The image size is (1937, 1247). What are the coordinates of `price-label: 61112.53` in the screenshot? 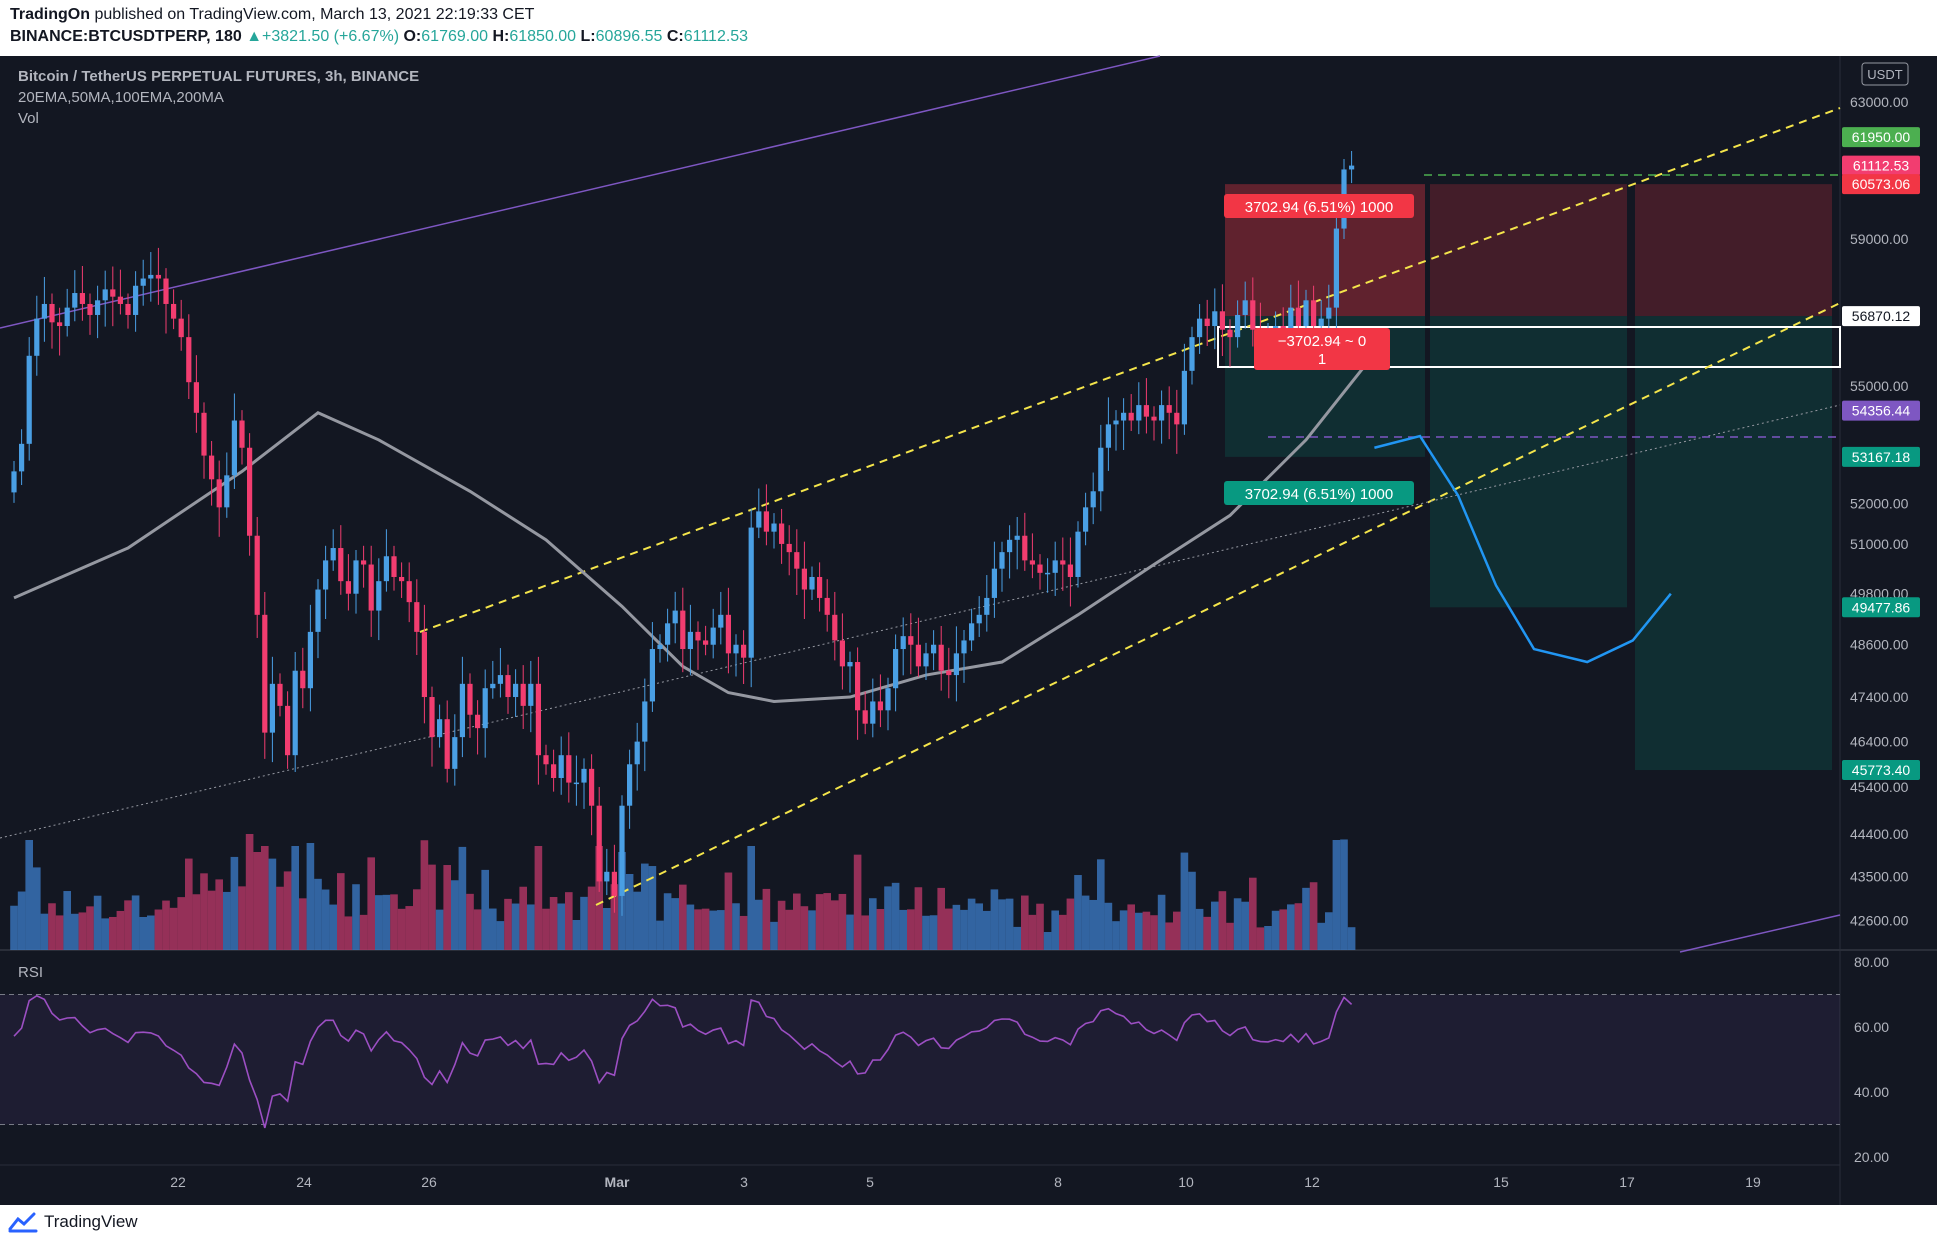 It's located at (1881, 166).